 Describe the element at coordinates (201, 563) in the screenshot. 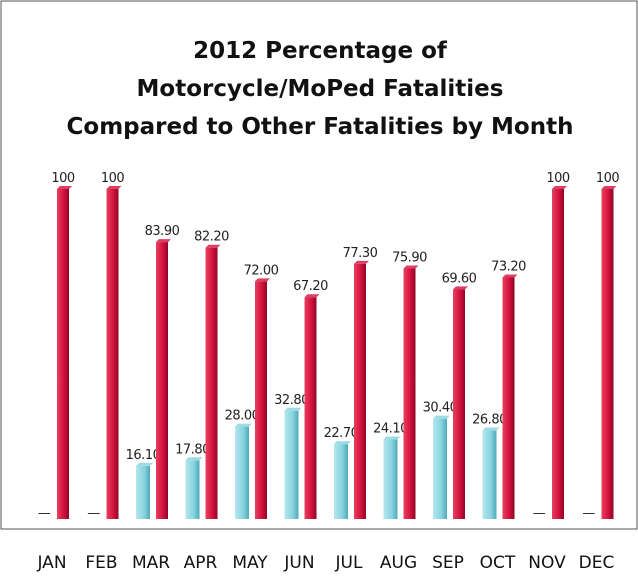

I see `x-tick-label: APR` at that location.